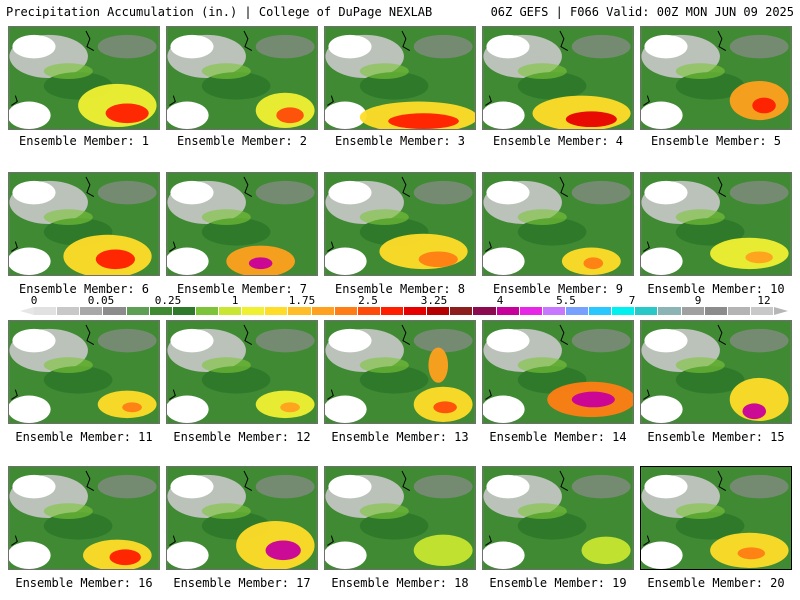 This screenshot has width=800, height=600. I want to click on colorbar-tick-label: 2.5, so click(368, 300).